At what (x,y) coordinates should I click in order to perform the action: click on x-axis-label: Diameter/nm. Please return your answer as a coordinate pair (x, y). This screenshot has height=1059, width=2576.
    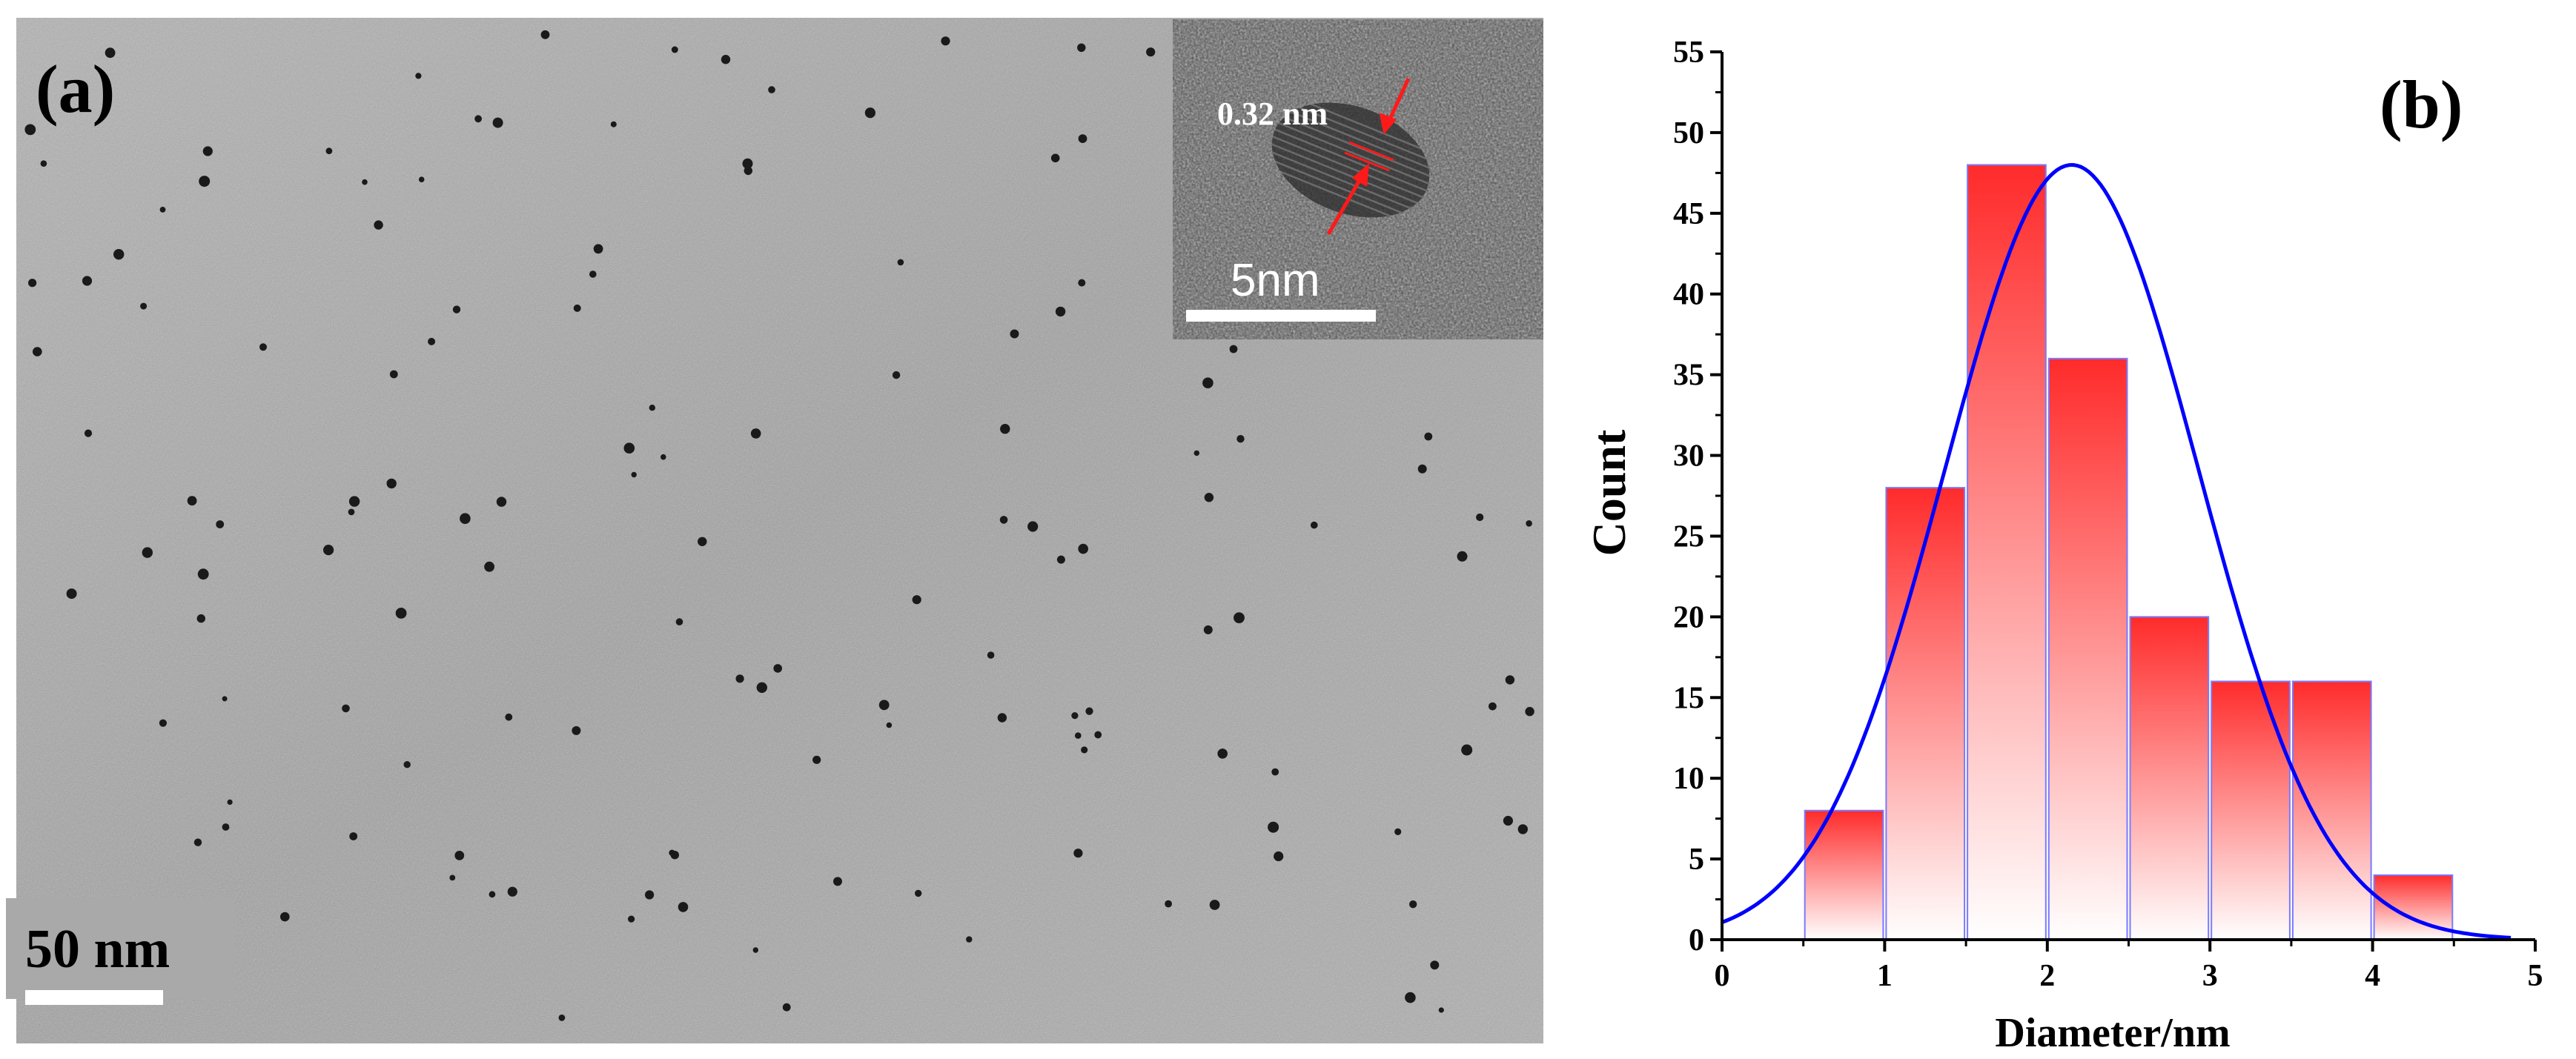
    Looking at the image, I should click on (2112, 1033).